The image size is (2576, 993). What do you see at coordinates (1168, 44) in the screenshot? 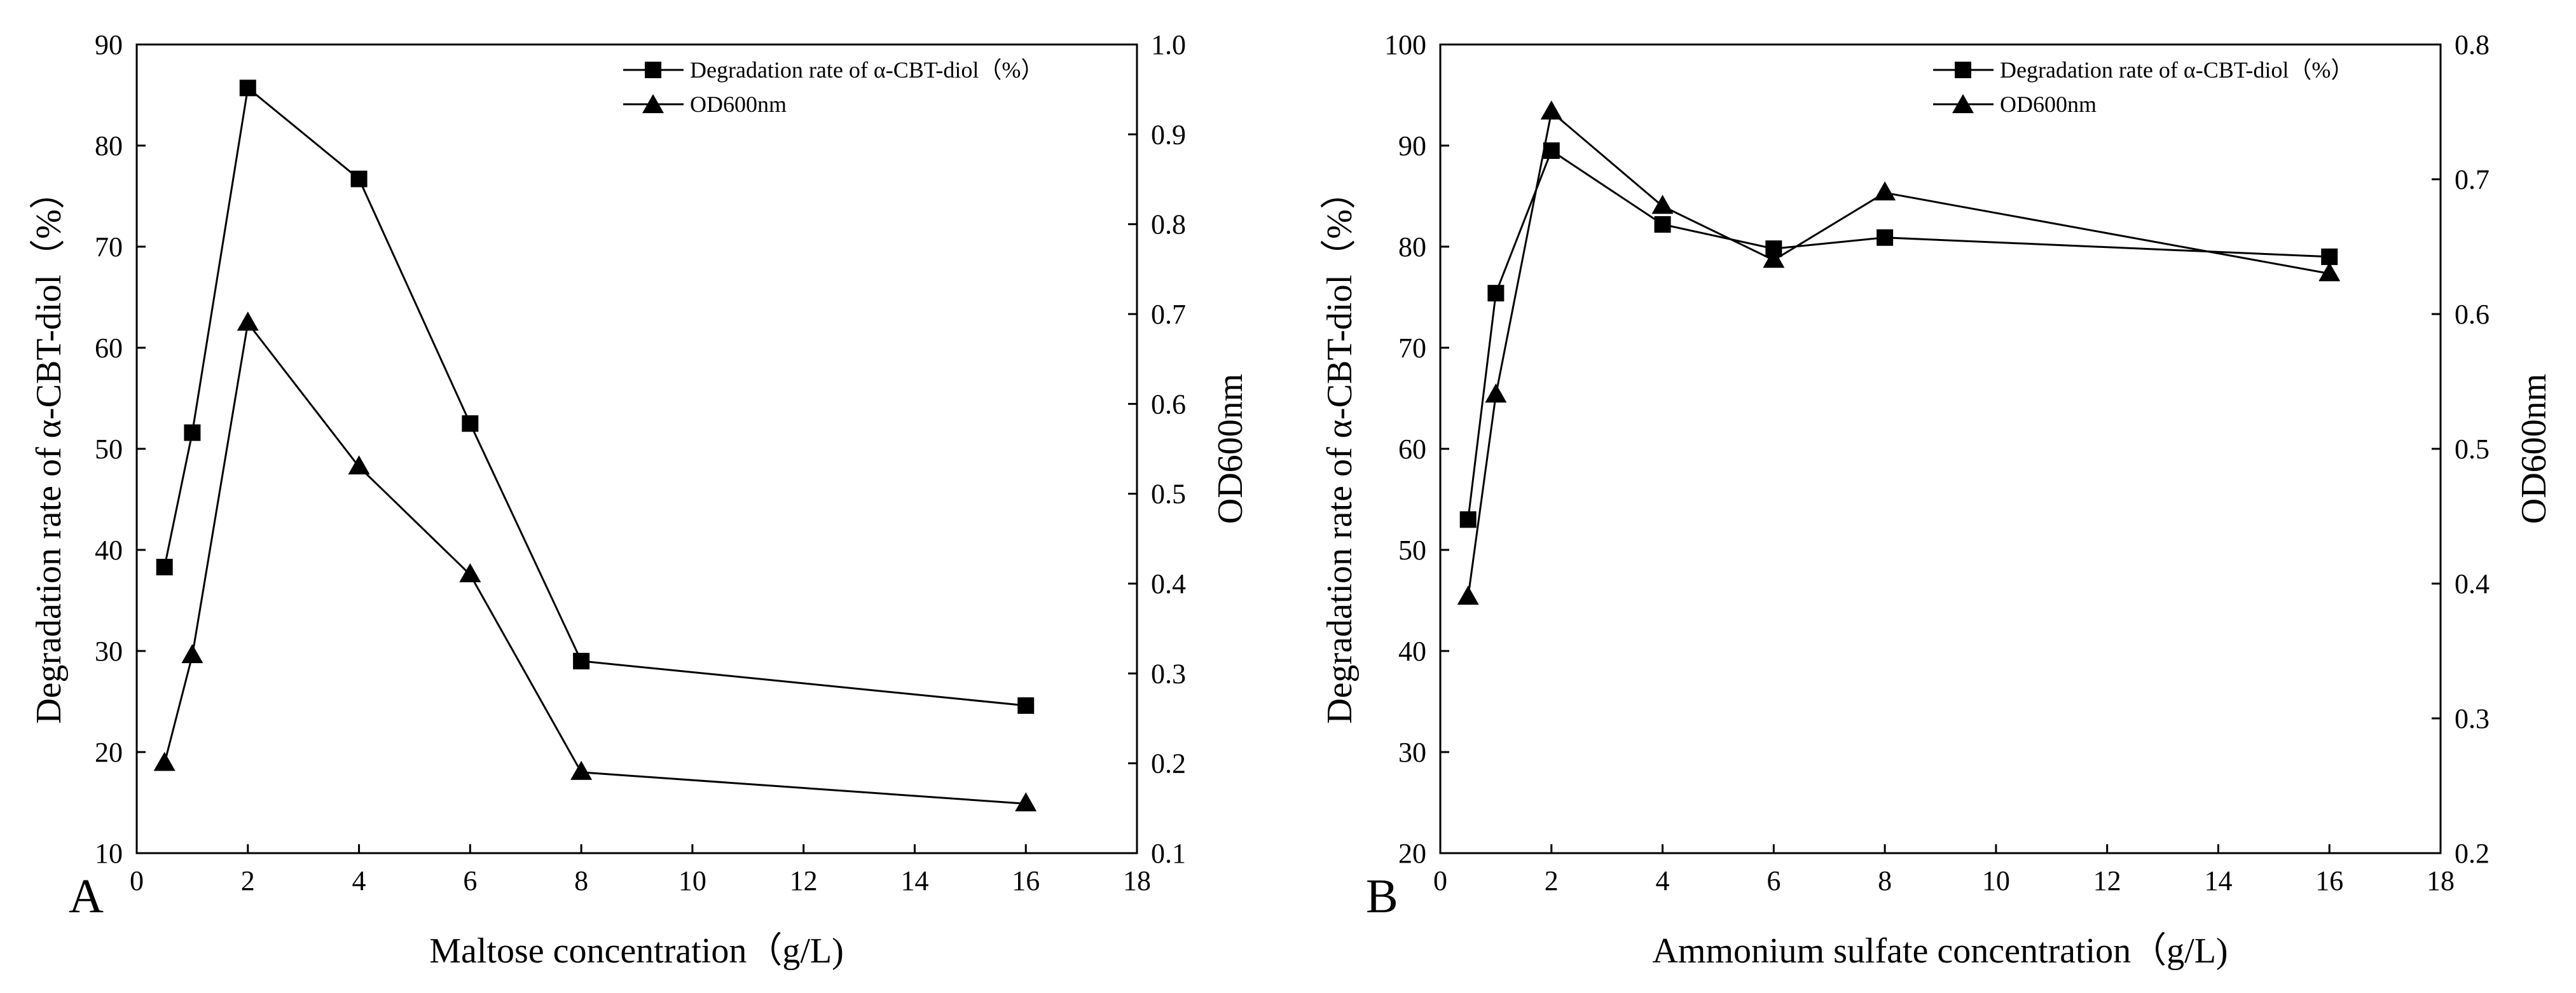
I see `y2-tick-label: 1.0` at bounding box center [1168, 44].